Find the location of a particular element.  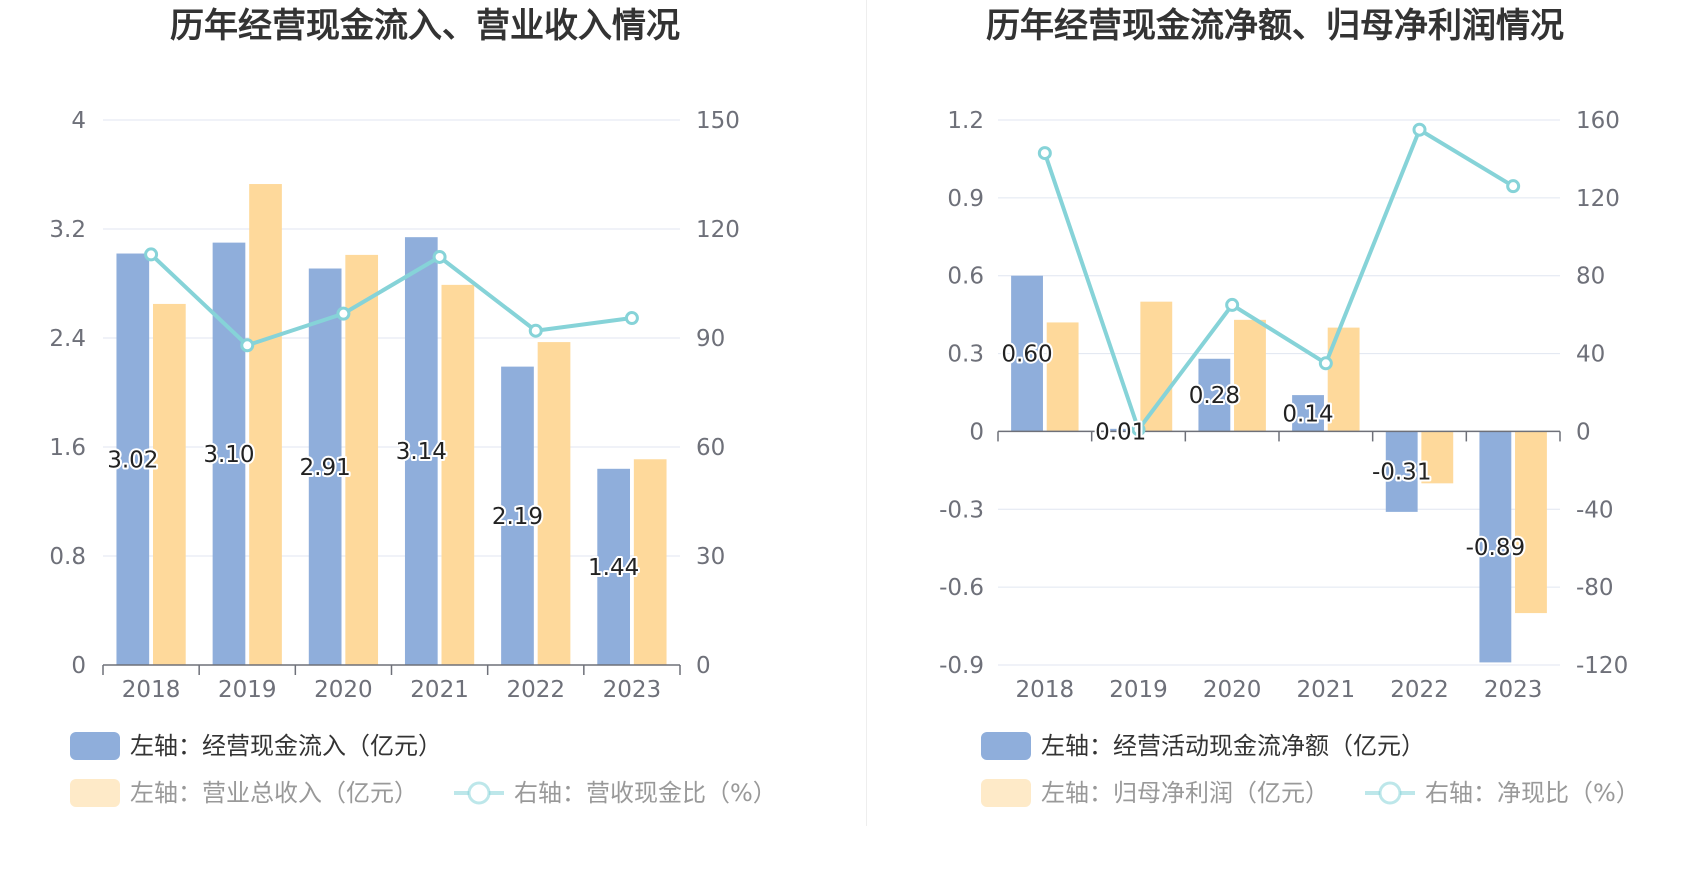

bar-data-label: 2.91 is located at coordinates (325, 468).